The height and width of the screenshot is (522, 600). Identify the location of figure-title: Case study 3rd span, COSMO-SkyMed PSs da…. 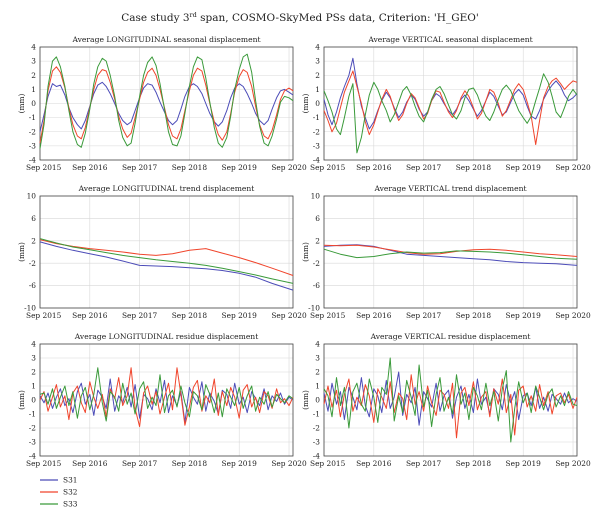
(300, 17).